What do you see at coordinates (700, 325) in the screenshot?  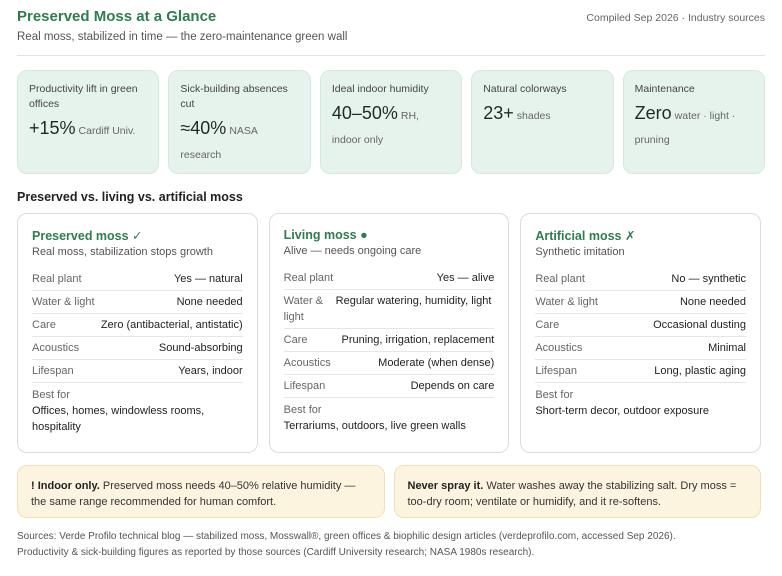 I see `row-value: Occasional dusting` at bounding box center [700, 325].